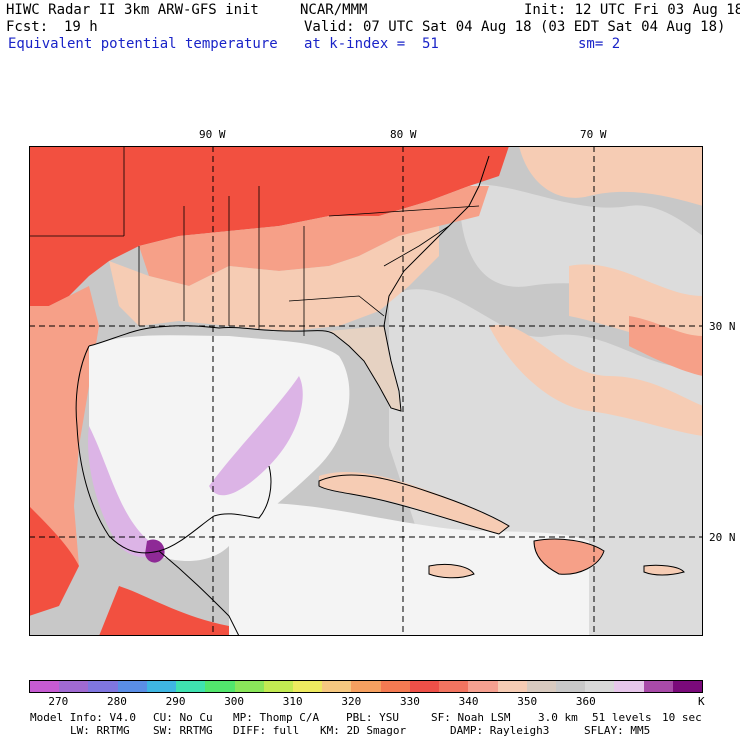  What do you see at coordinates (58, 701) in the screenshot?
I see `colorbar-tick-label: 270` at bounding box center [58, 701].